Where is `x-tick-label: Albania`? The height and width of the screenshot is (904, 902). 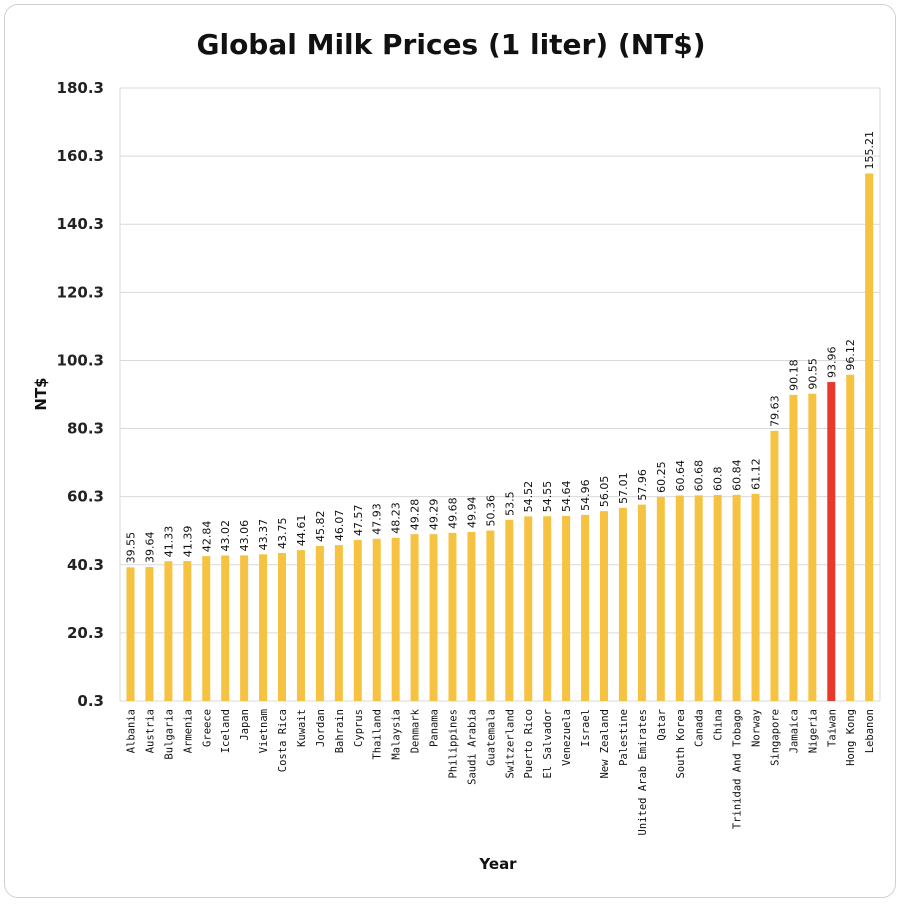
x-tick-label: Albania is located at coordinates (132, 731).